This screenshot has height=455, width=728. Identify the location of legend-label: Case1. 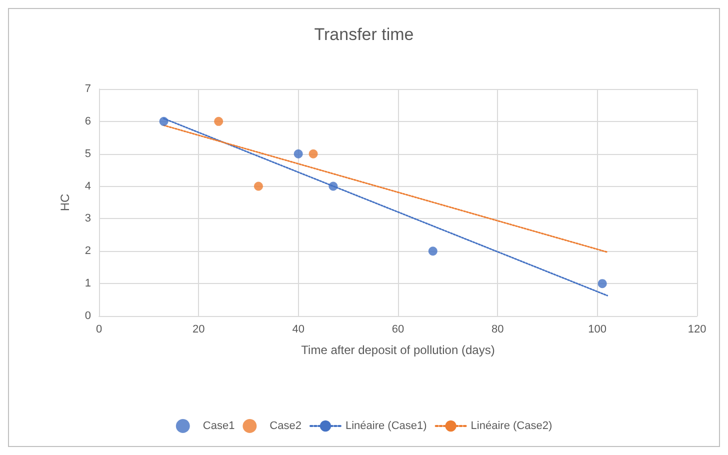
(218, 426).